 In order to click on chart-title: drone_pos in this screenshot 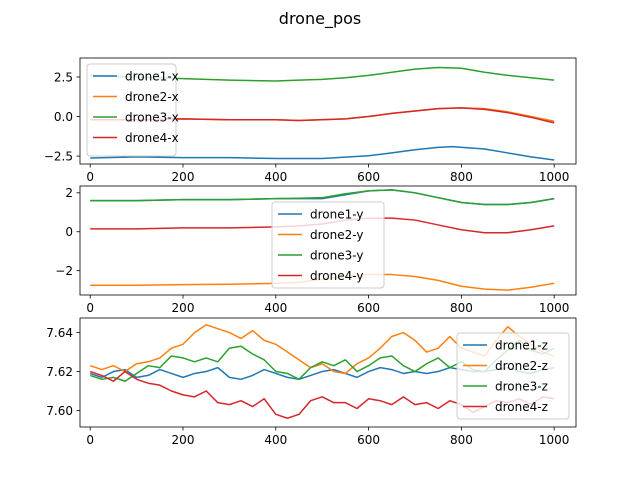, I will do `click(320, 19)`.